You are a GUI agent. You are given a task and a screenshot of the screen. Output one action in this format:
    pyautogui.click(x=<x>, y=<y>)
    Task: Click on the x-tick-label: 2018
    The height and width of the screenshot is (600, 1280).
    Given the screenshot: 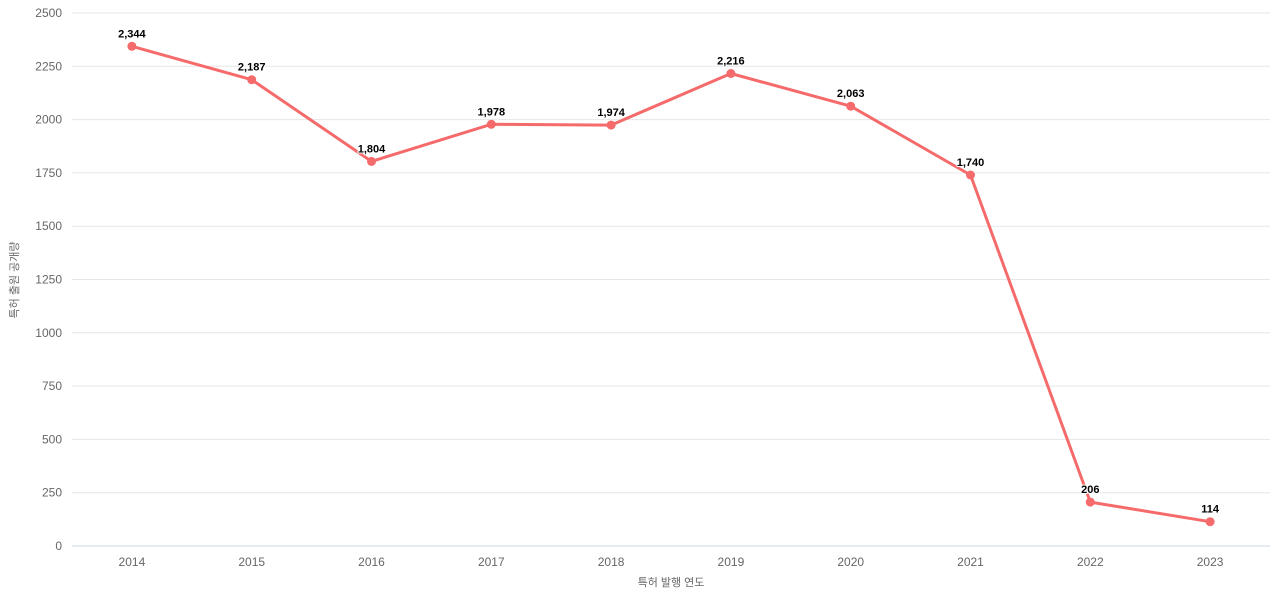 What is the action you would take?
    pyautogui.click(x=611, y=562)
    